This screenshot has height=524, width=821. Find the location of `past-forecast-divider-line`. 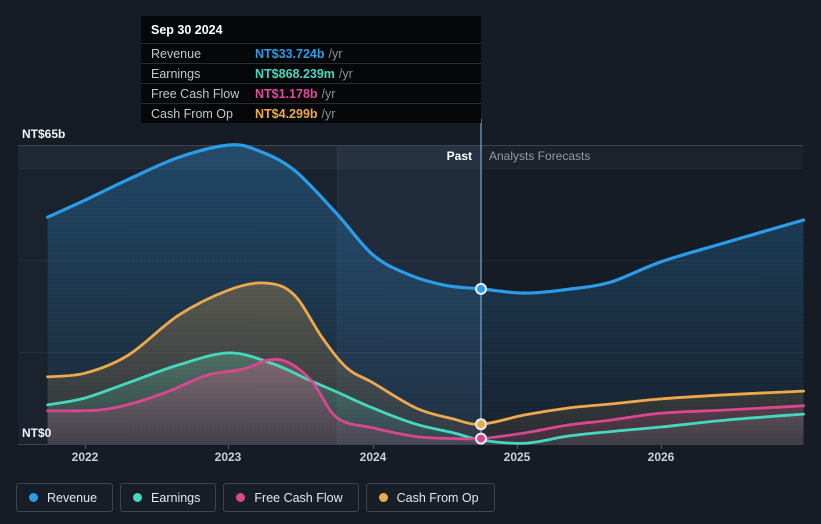

past-forecast-divider-line is located at coordinates (481, 281).